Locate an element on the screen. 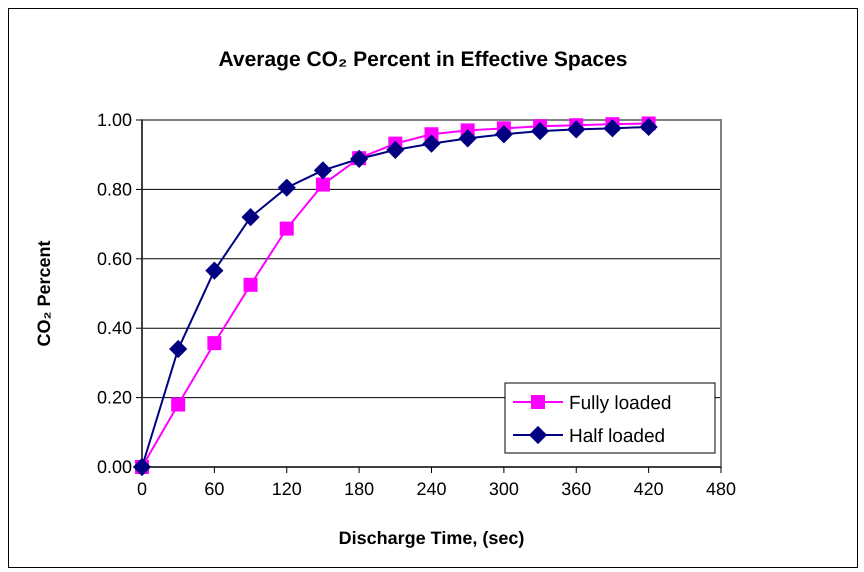 Image resolution: width=864 pixels, height=572 pixels. x-tick-label: 360 is located at coordinates (576, 489).